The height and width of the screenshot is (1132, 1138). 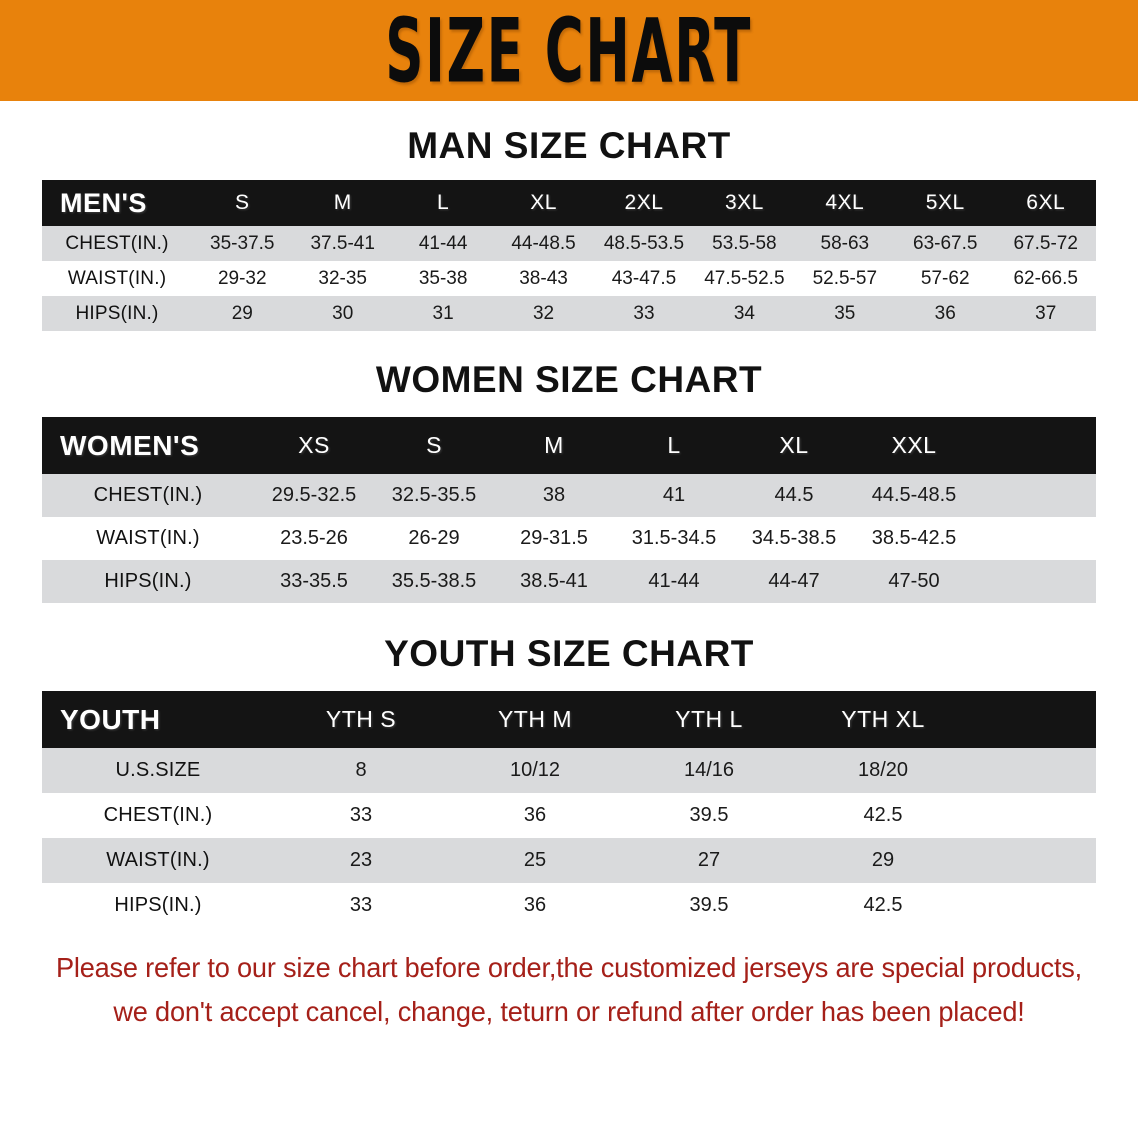 What do you see at coordinates (794, 538) in the screenshot?
I see `table-cell: 34.5-38.5` at bounding box center [794, 538].